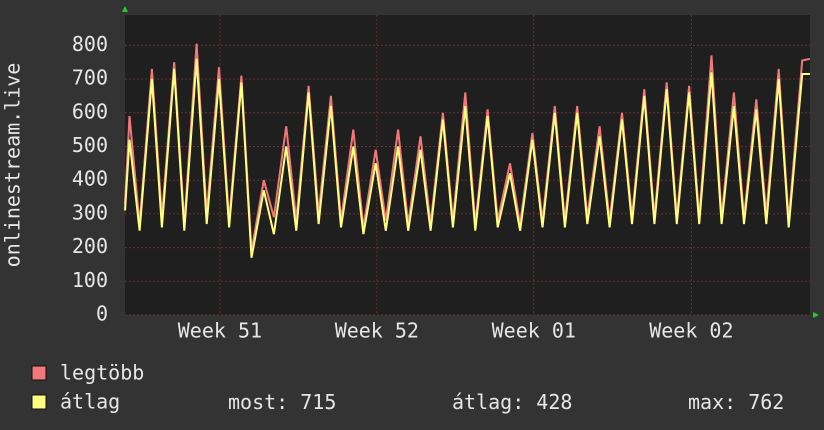 This screenshot has width=824, height=430. I want to click on stat-label: most:, so click(258, 402).